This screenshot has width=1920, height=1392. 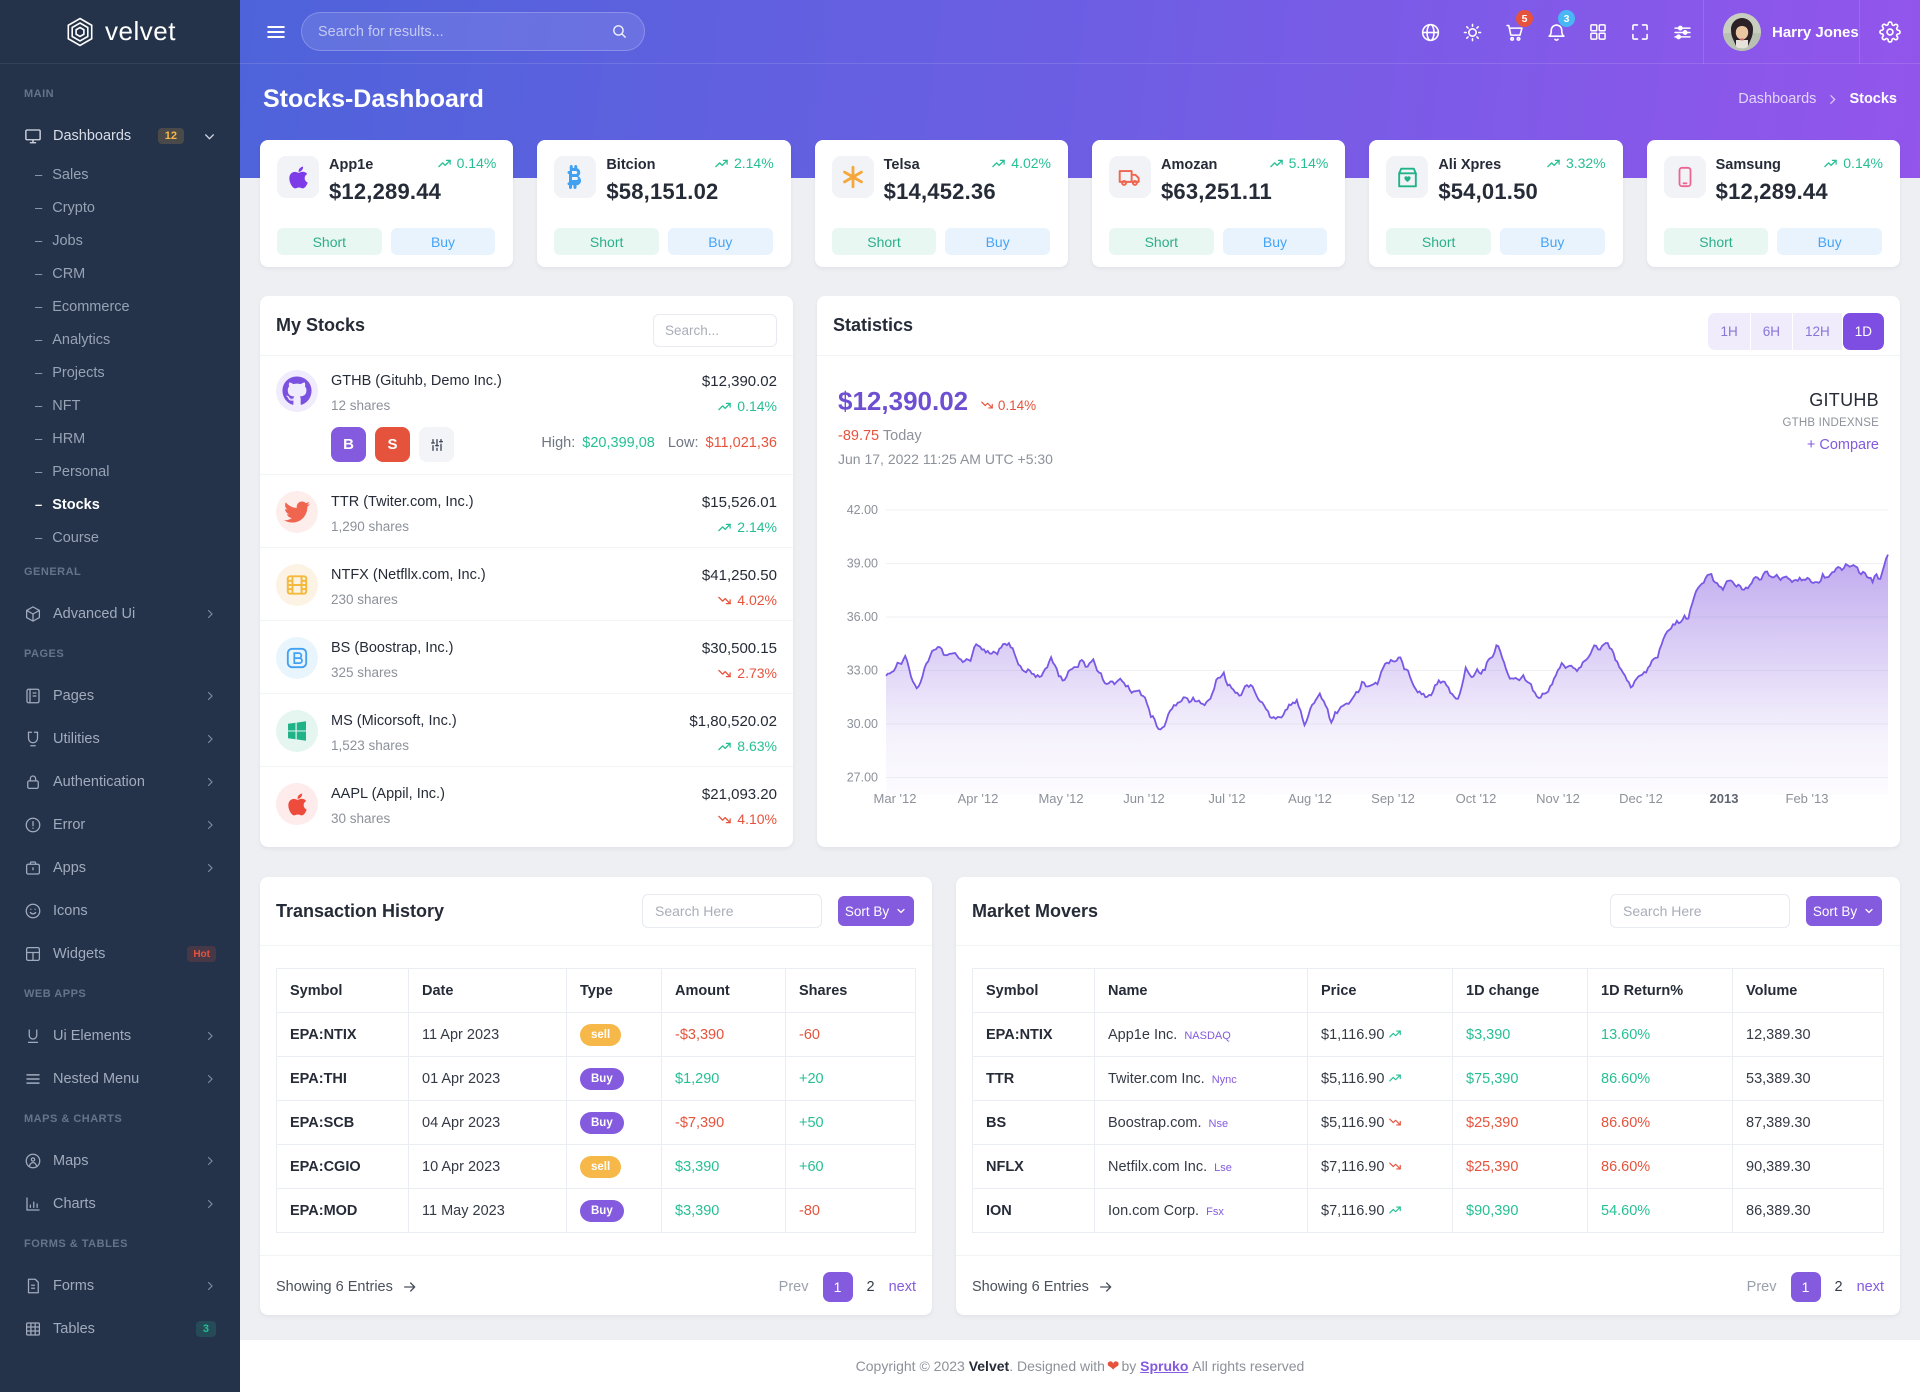 What do you see at coordinates (1144, 798) in the screenshot?
I see `svg-text: Jun '12` at bounding box center [1144, 798].